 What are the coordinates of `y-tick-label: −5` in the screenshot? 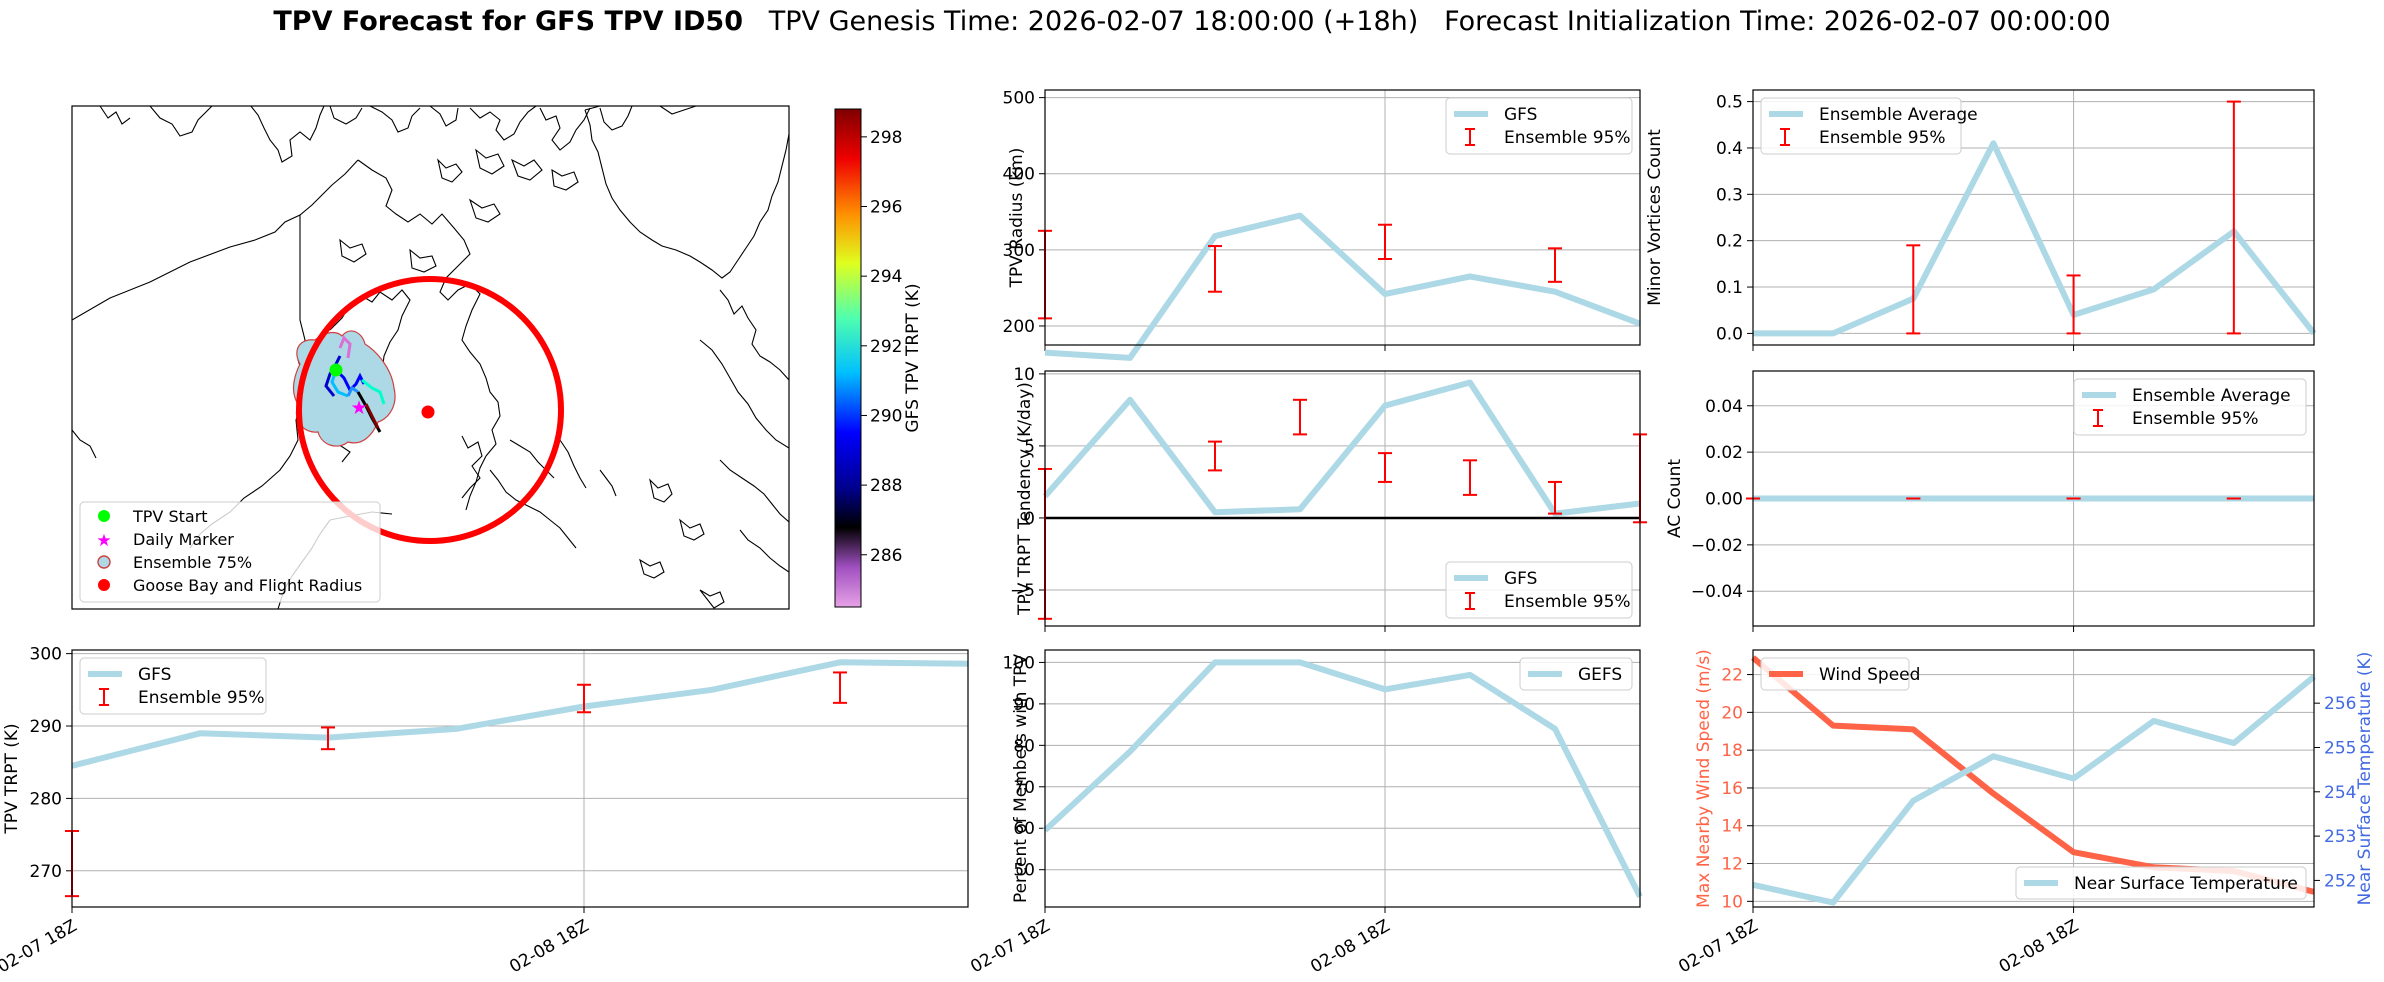 It's located at (1022, 591).